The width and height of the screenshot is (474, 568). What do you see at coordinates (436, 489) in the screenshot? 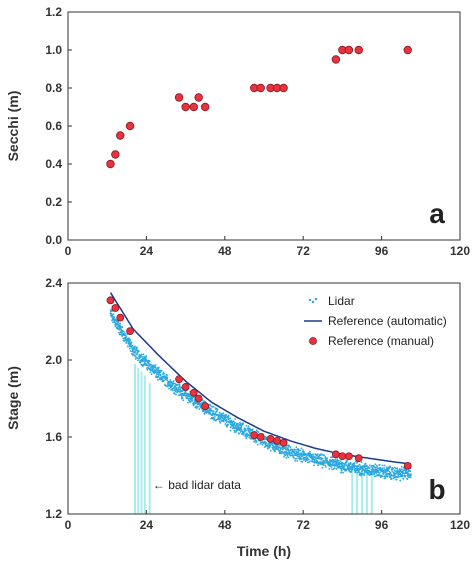
I see `panel-b-letter: b` at bounding box center [436, 489].